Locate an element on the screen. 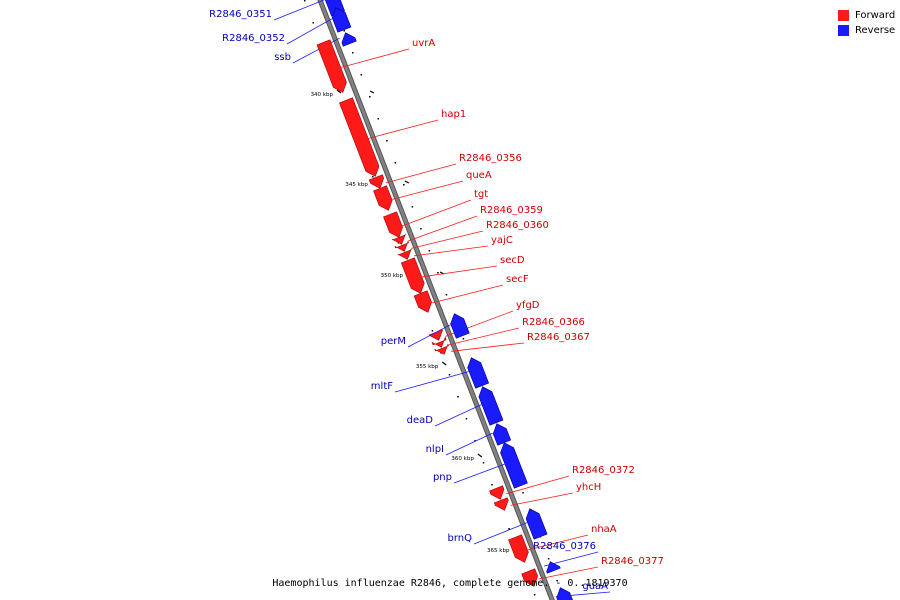 Image resolution: width=900 pixels, height=600 pixels. gene-uvra: uvrA is located at coordinates (375, 65).